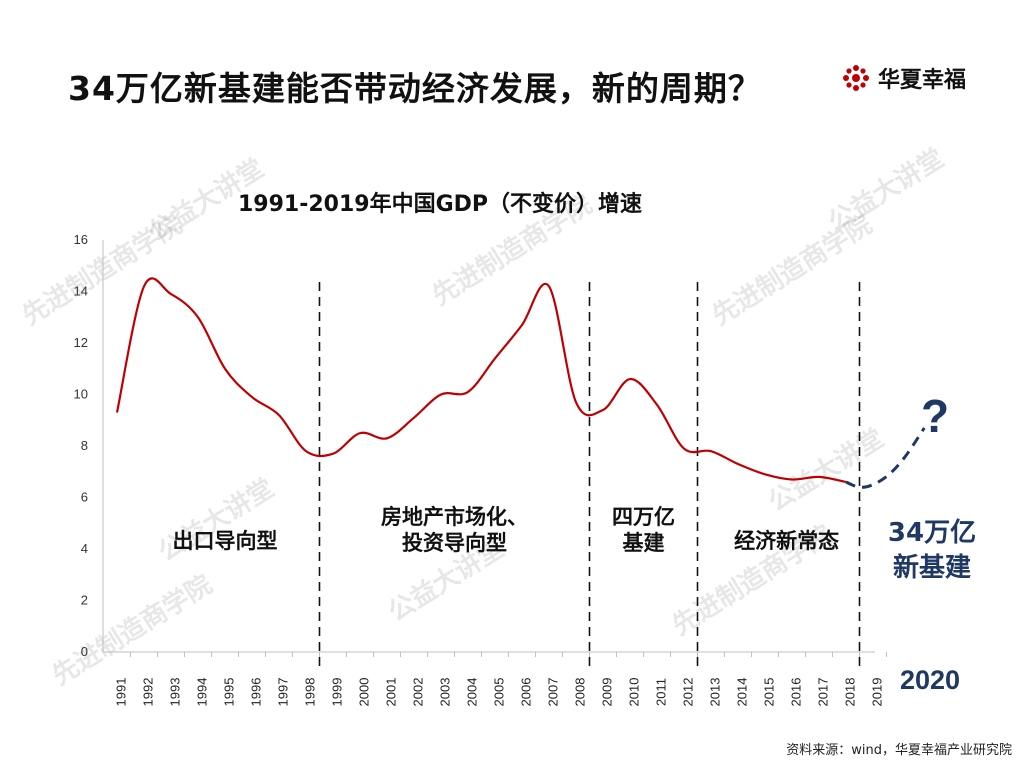 The image size is (1024, 768). I want to click on x-tick-label: 2010, so click(633, 692).